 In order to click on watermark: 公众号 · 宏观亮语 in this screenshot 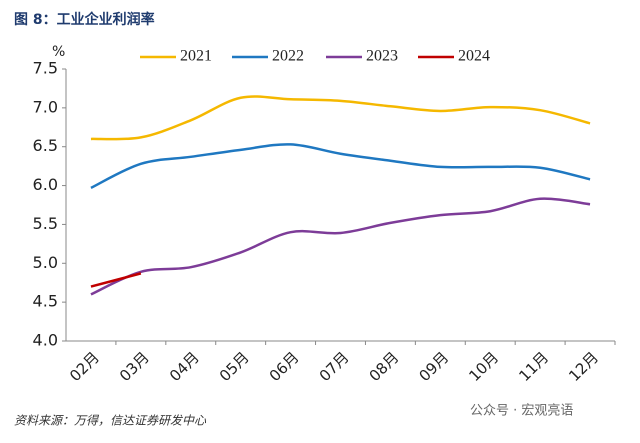, I will do `click(521, 411)`.